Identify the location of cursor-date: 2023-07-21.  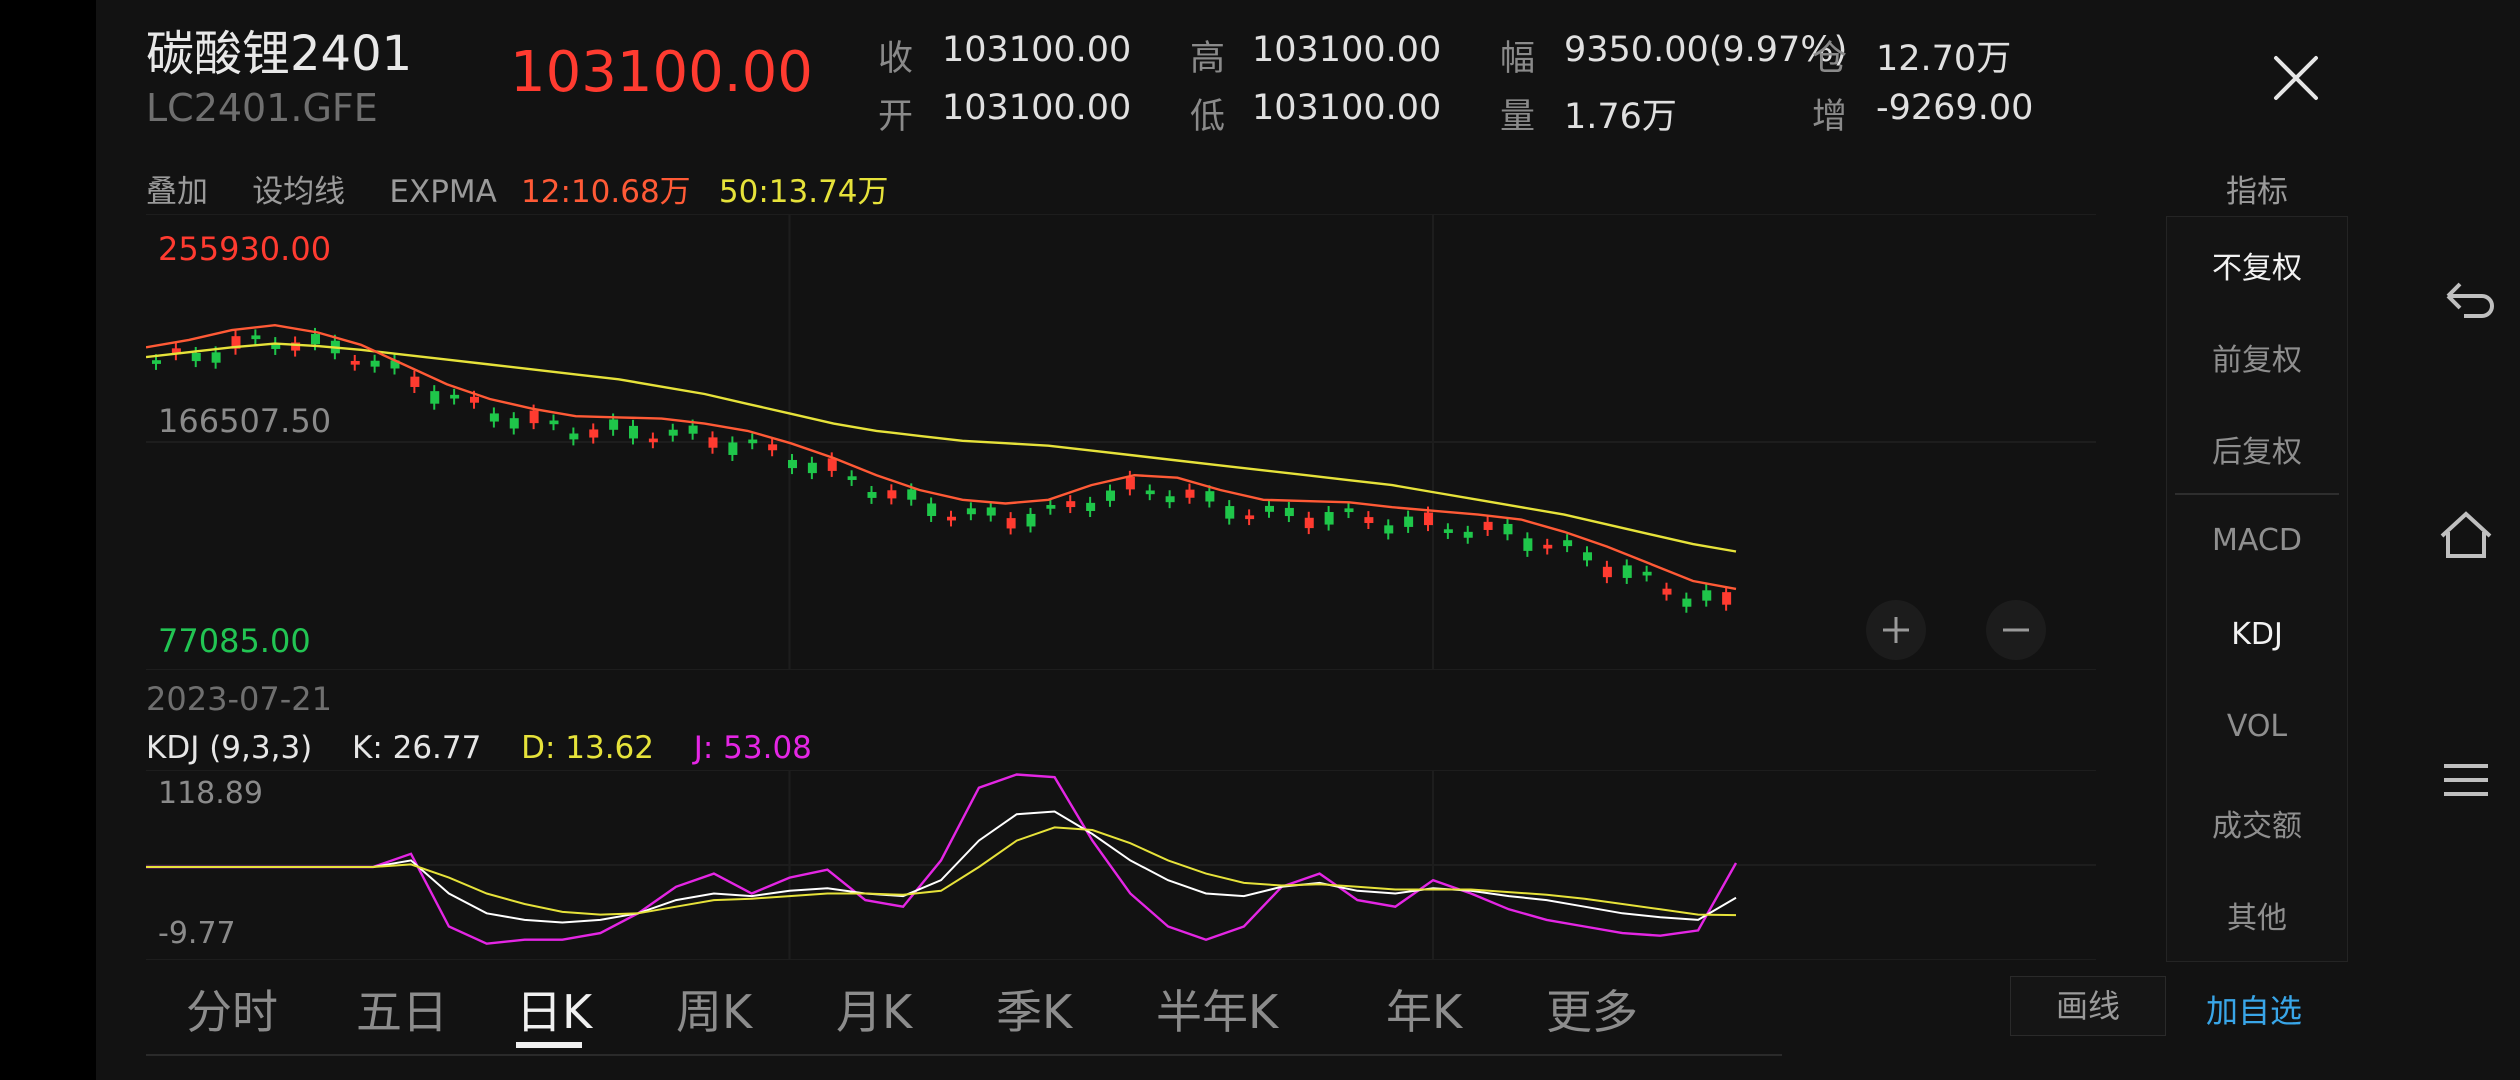
(239, 699).